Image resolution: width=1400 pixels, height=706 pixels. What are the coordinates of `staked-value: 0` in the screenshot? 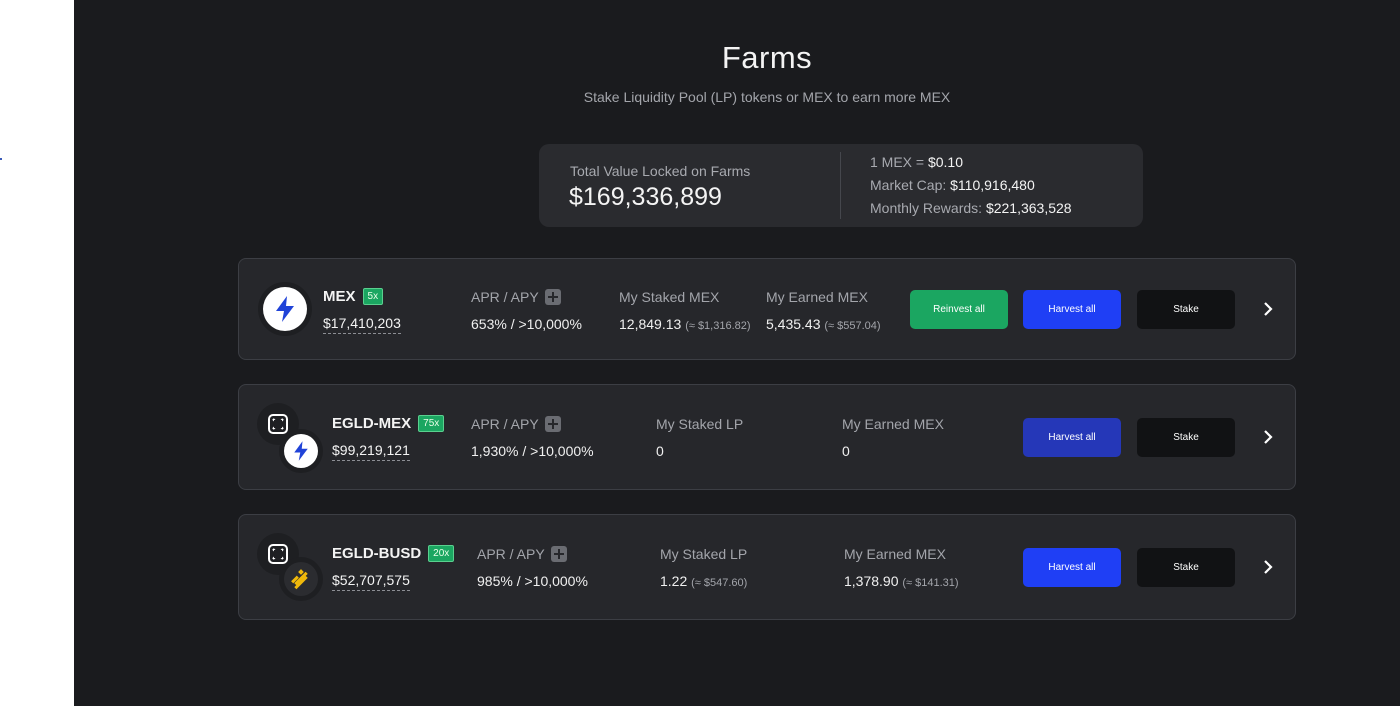 It's located at (660, 451).